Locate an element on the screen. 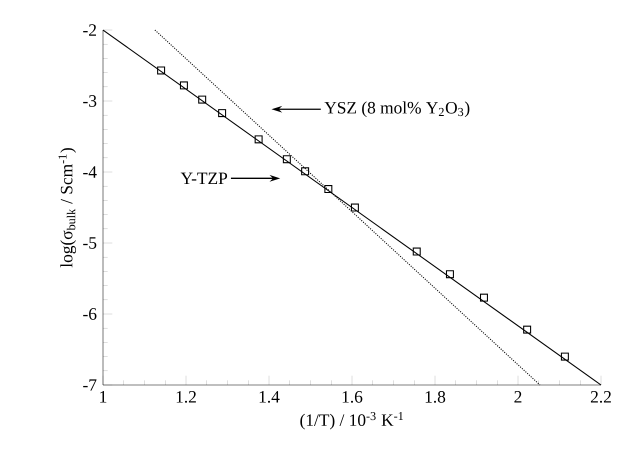 This screenshot has width=620, height=451. y-tick-label: -4 is located at coordinates (90, 172).